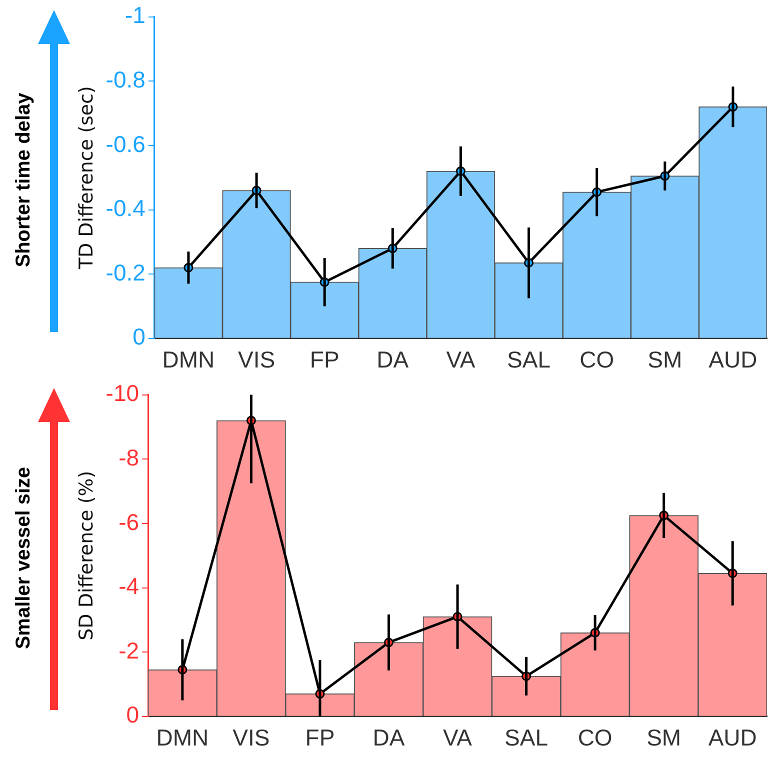 This screenshot has height=757, width=781. Describe the element at coordinates (123, 393) in the screenshot. I see `y-tick-label: -10` at that location.